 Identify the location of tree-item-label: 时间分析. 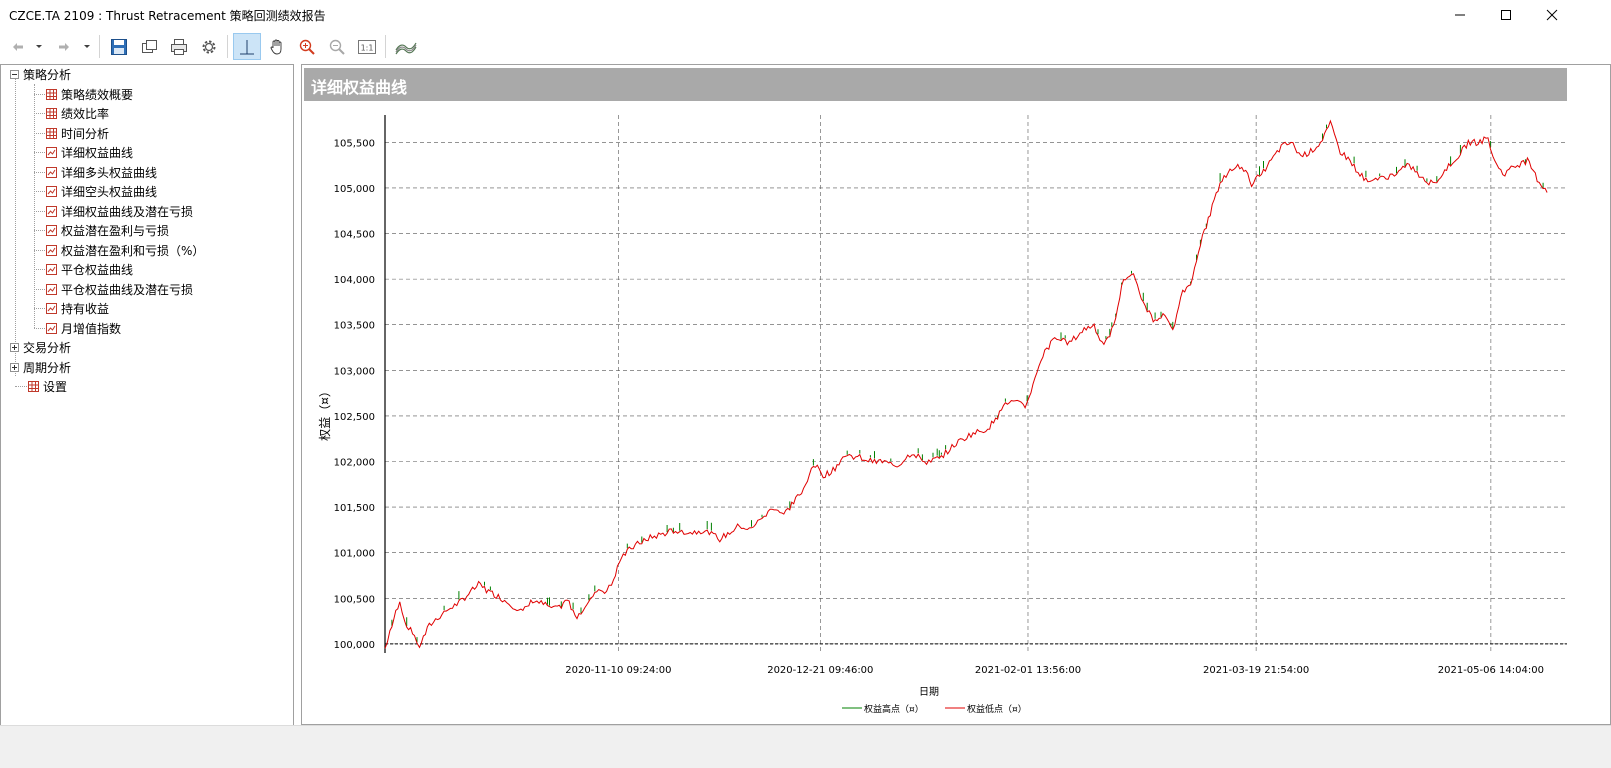
(85, 134).